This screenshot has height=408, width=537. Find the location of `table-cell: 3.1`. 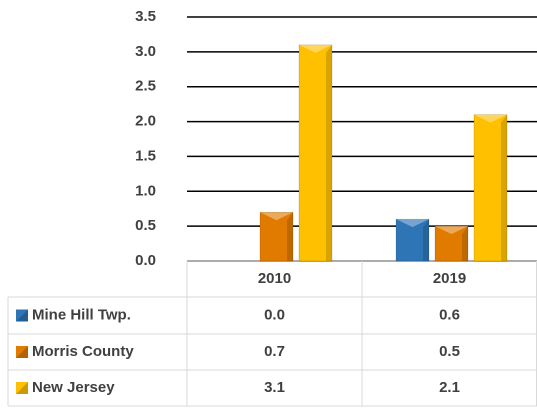

table-cell: 3.1 is located at coordinates (274, 387).